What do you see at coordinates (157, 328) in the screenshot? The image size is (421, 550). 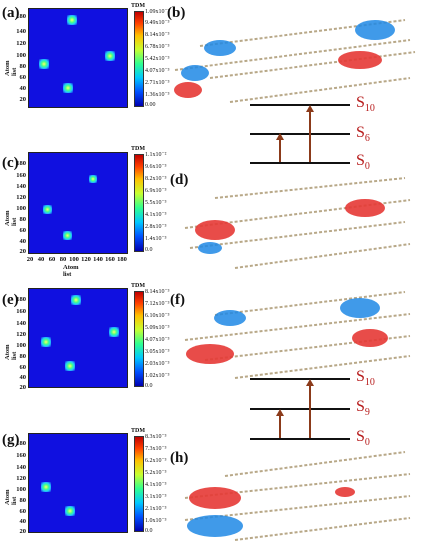 I see `colorbar-tick: 5.09x10⁻³` at bounding box center [157, 328].